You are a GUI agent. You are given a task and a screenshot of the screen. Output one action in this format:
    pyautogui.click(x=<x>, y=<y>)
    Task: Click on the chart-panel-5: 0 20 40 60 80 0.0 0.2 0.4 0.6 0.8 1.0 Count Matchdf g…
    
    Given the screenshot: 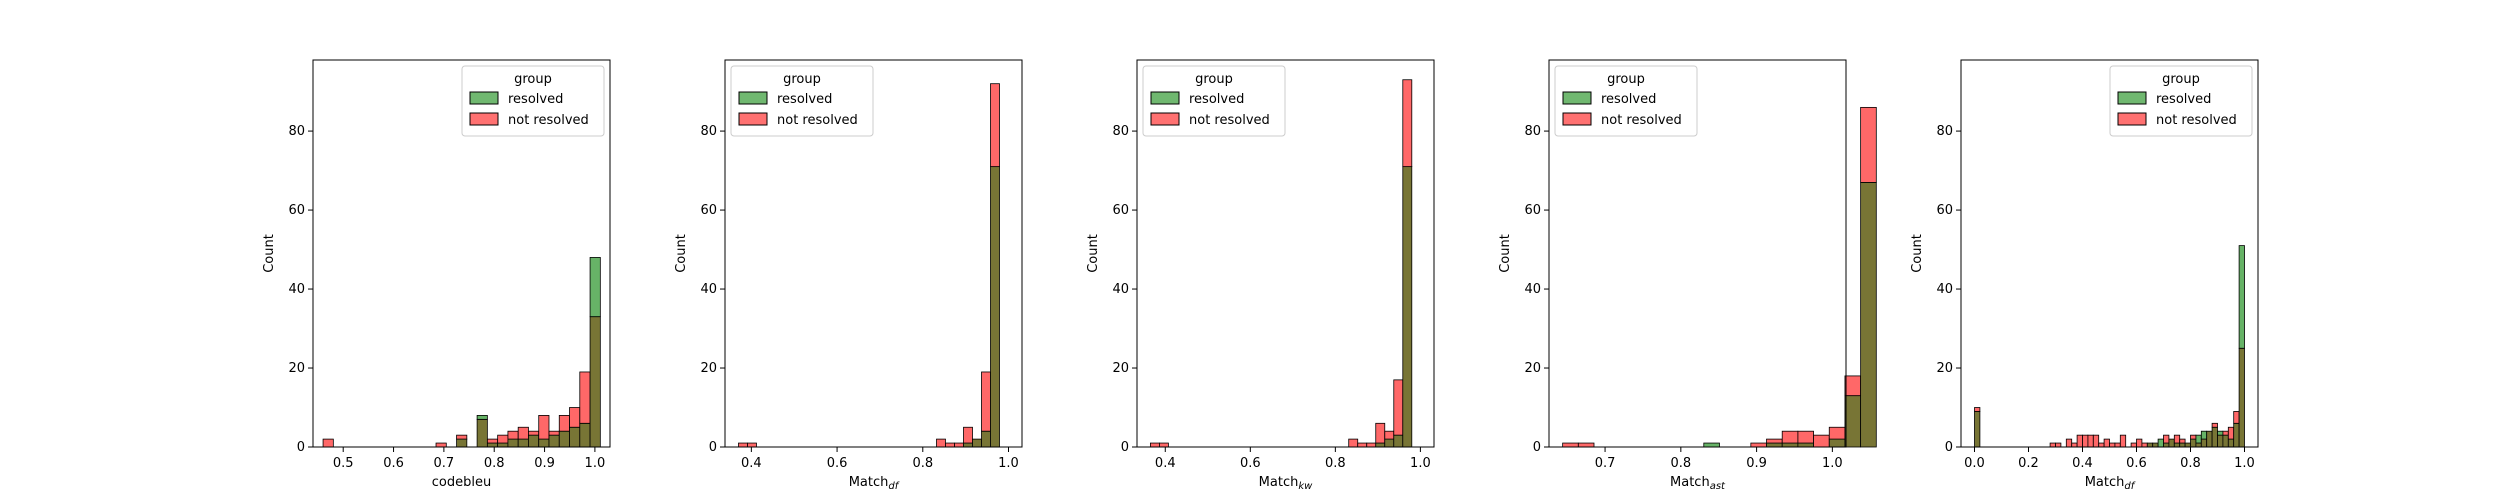 What is the action you would take?
    pyautogui.click(x=2084, y=275)
    